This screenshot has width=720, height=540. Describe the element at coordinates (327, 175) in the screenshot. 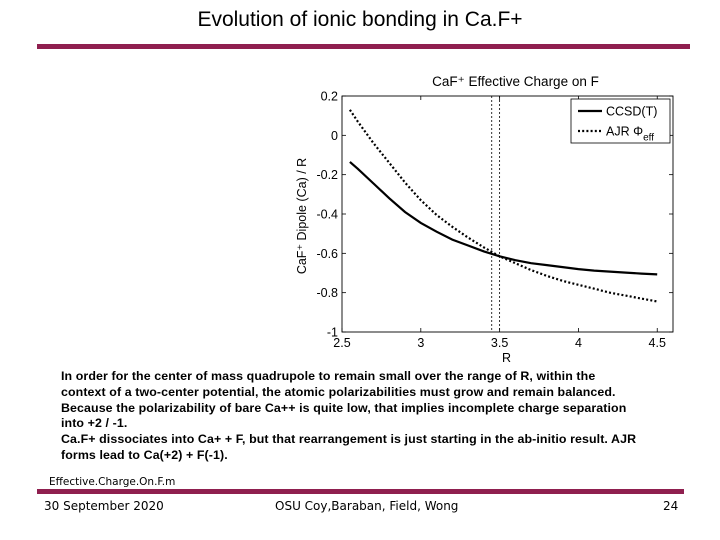

I see `y-tick-label: -0.2` at that location.